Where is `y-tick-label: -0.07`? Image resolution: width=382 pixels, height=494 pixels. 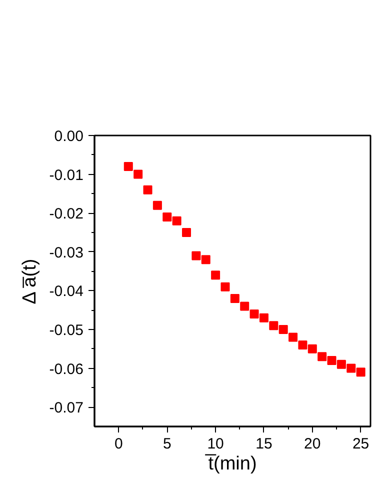
y-tick-label: -0.07 is located at coordinates (66, 408).